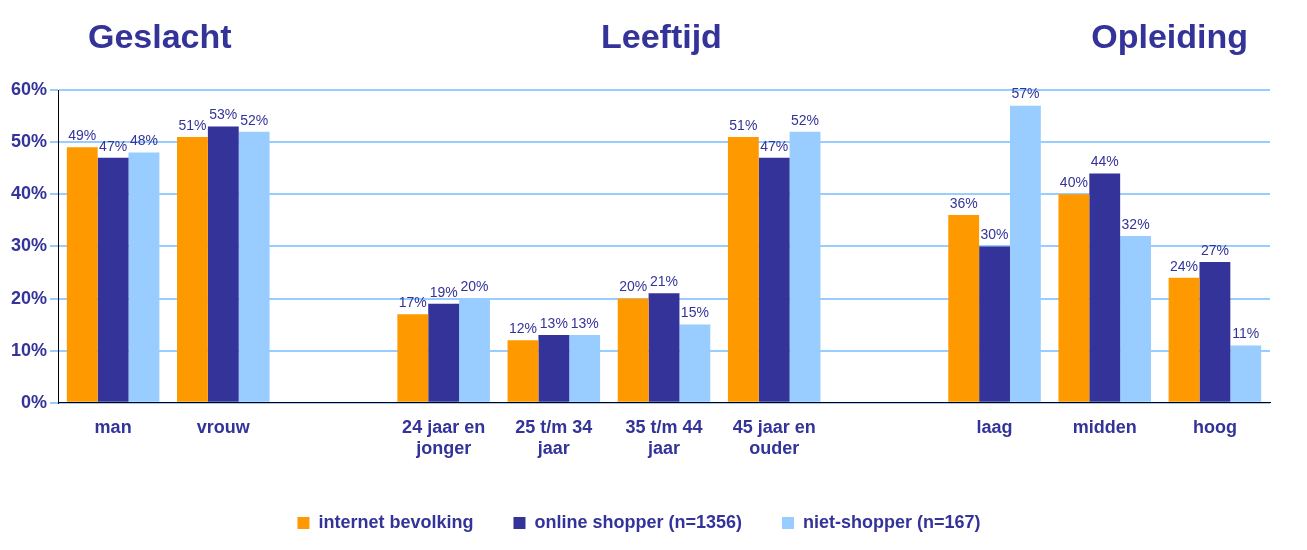  What do you see at coordinates (638, 521) in the screenshot?
I see `legend-label: online shopper (n=1356)` at bounding box center [638, 521].